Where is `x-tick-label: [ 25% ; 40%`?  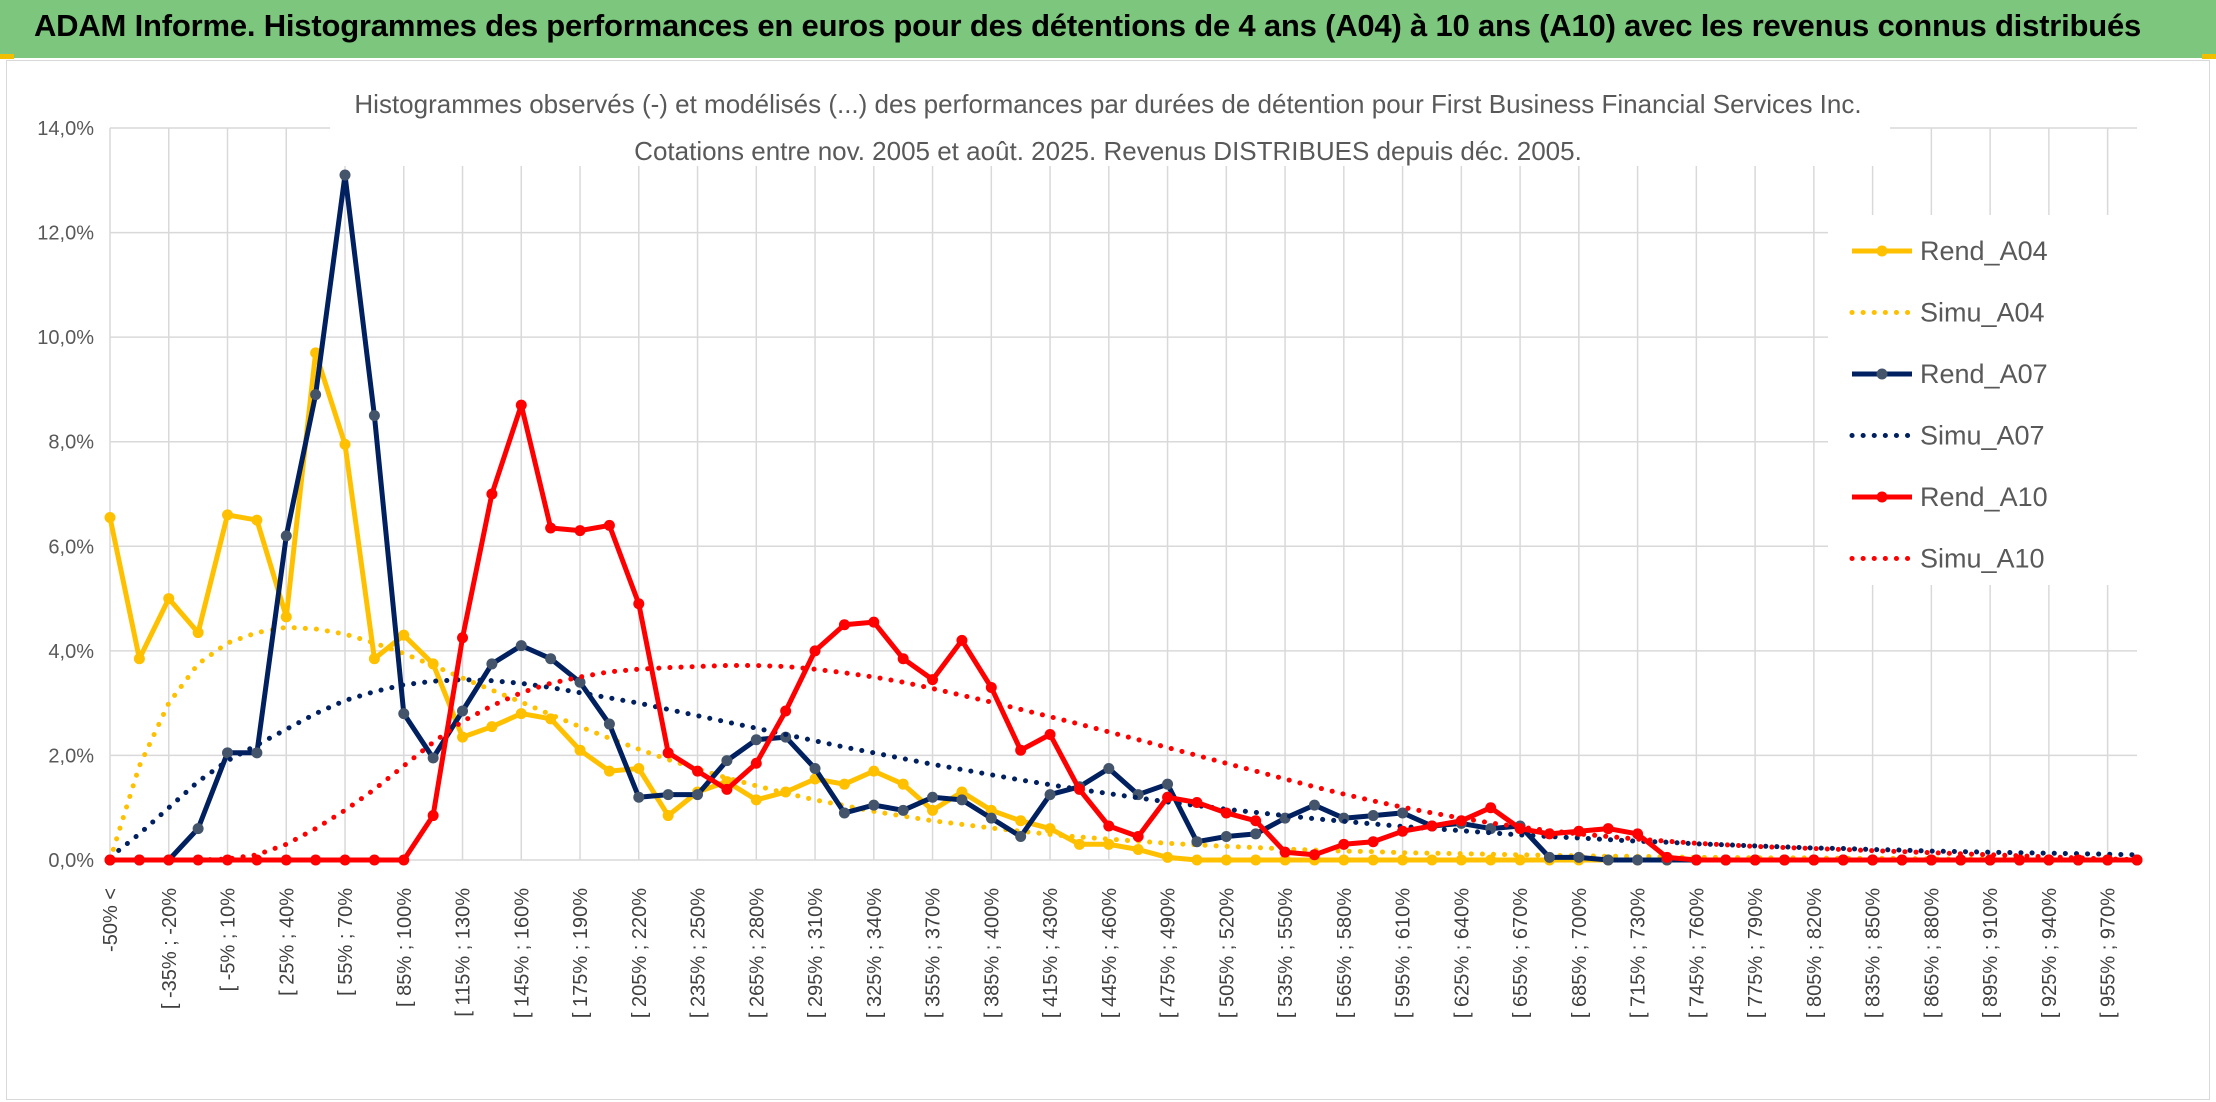
x-tick-label: [ 25% ; 40% is located at coordinates (287, 942).